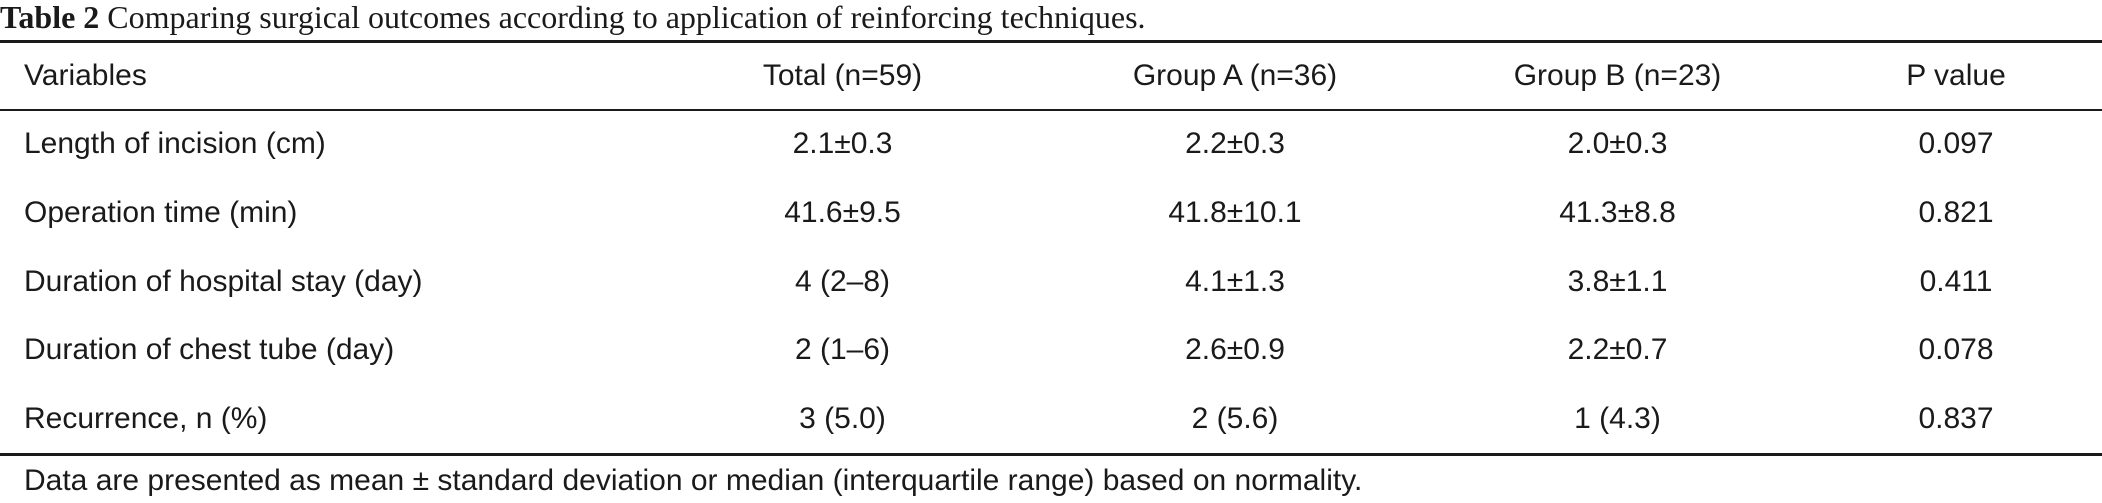  I want to click on cell-p-value: 0.411, so click(1956, 281).